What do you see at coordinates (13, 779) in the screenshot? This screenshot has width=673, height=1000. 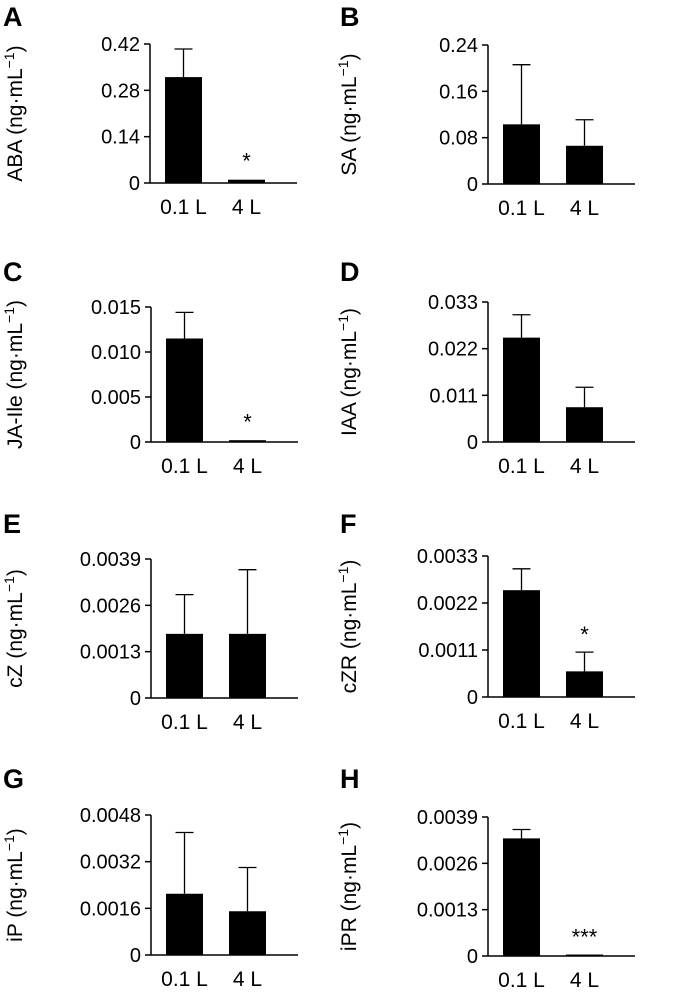 I see `panel-letter-g: G` at bounding box center [13, 779].